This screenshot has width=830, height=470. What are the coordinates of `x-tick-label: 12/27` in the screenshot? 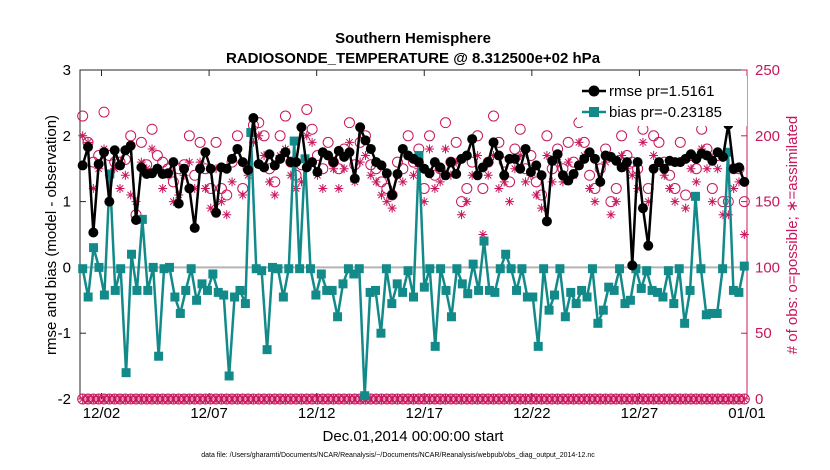 It's located at (640, 413).